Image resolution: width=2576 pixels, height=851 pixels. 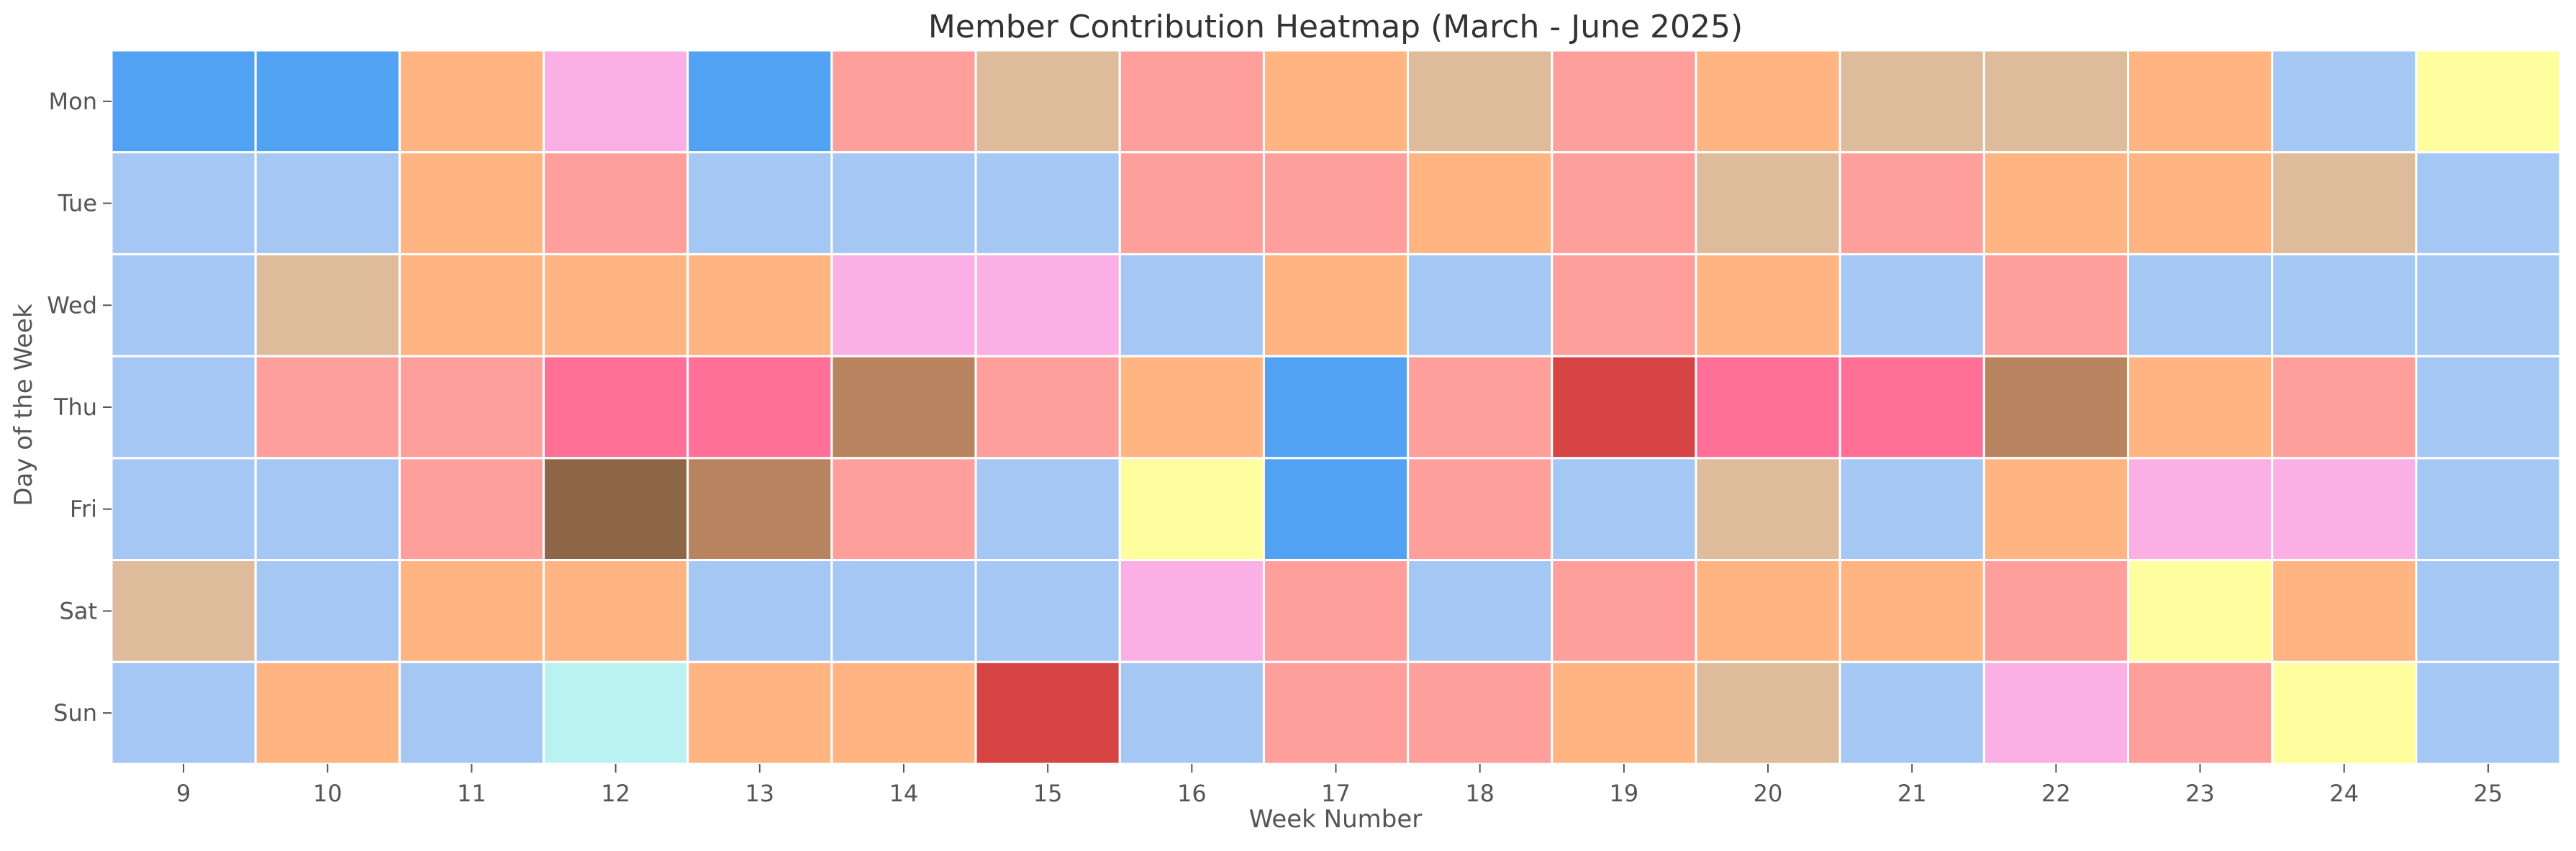 What do you see at coordinates (78, 610) in the screenshot?
I see `y-tick-label: Sat` at bounding box center [78, 610].